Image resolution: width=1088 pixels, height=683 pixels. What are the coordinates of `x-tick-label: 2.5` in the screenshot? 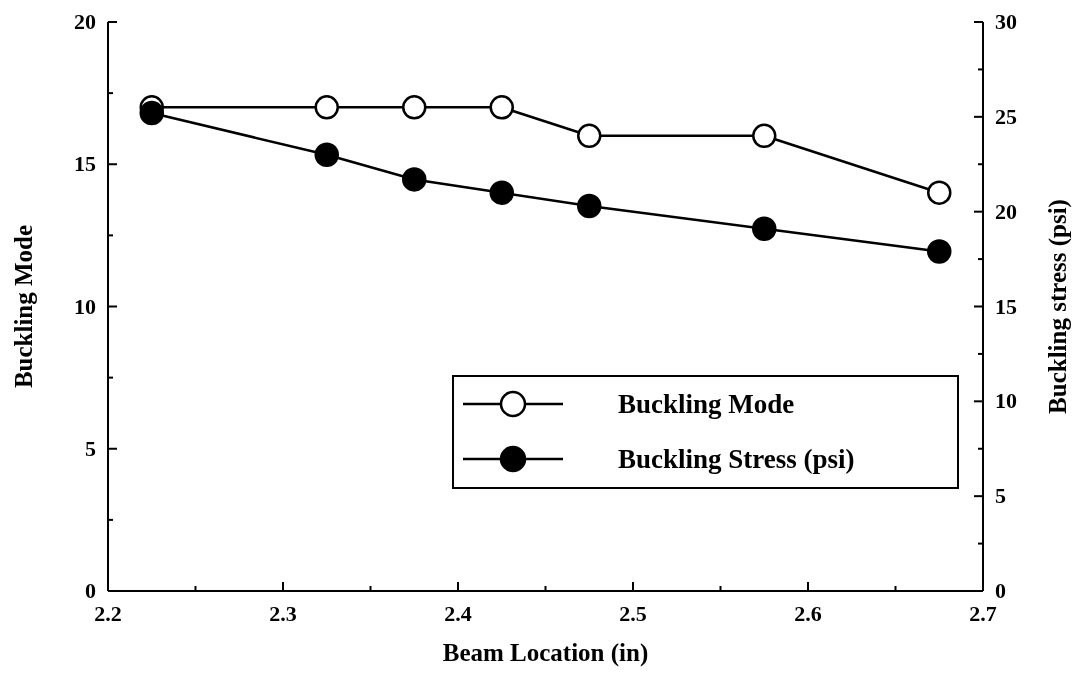 It's located at (633, 613).